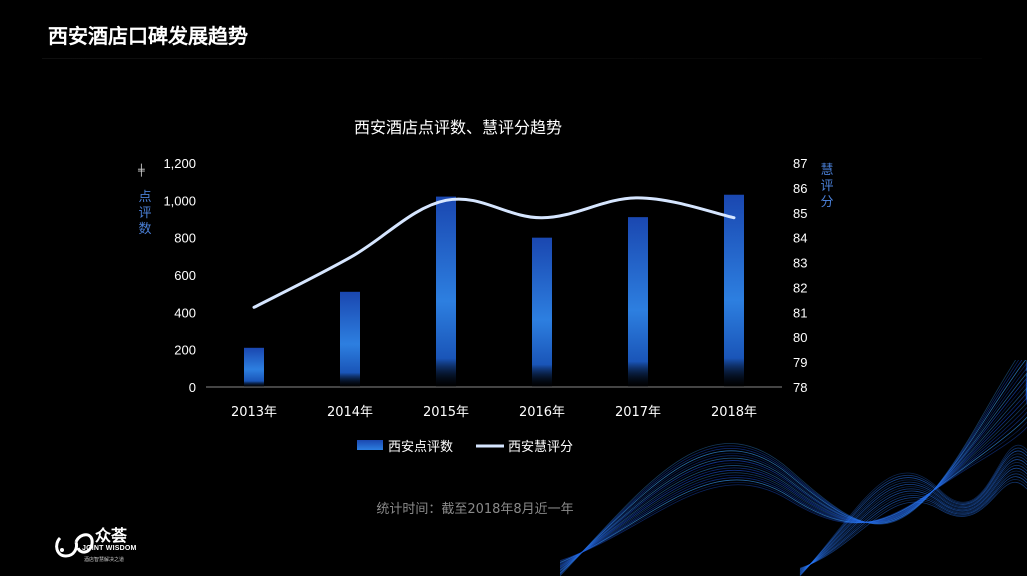 This screenshot has width=1027, height=576. What do you see at coordinates (457, 127) in the screenshot?
I see `chart-title: 西安酒店点评数、慧评分趋势` at bounding box center [457, 127].